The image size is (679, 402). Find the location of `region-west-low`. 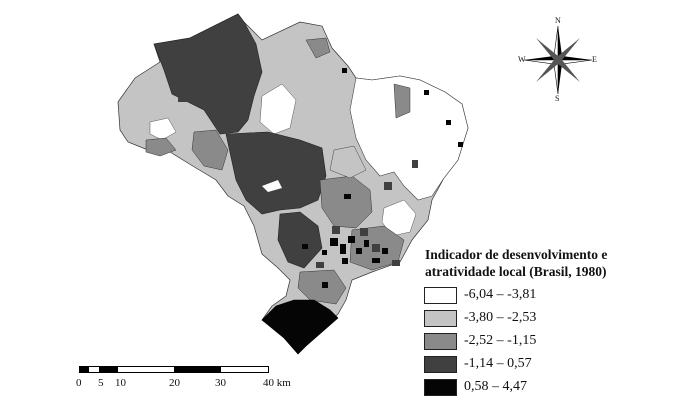

region-west-low is located at coordinates (163, 129).